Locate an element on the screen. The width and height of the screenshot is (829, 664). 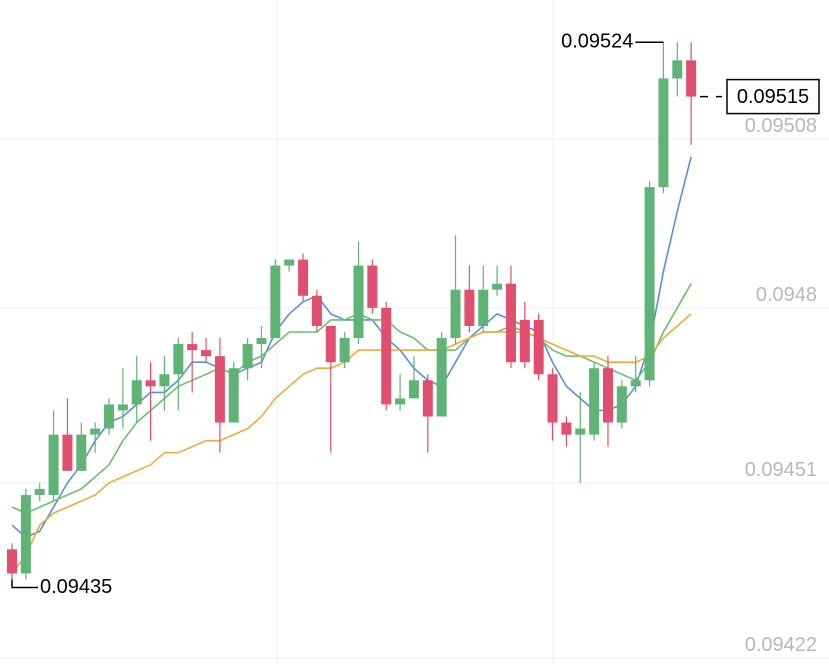
last-price-label: 0.09515 is located at coordinates (773, 97).